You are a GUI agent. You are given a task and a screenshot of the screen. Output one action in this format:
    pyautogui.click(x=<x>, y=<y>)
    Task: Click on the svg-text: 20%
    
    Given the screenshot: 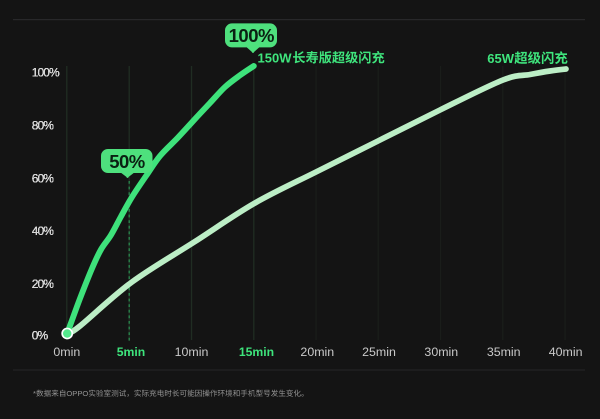 What is the action you would take?
    pyautogui.click(x=43, y=284)
    